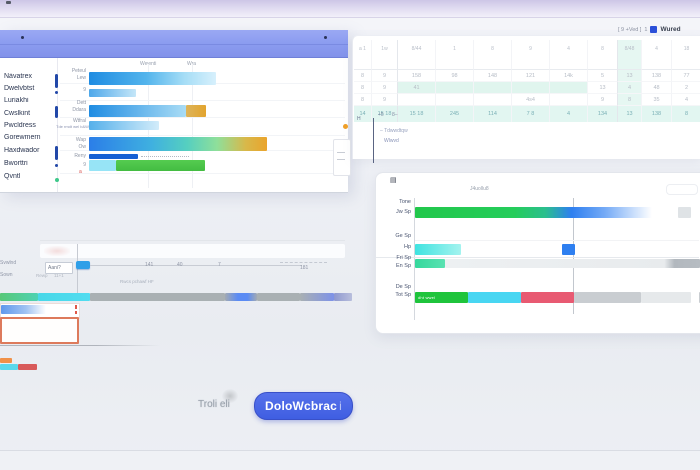  Describe the element at coordinates (686, 55) in the screenshot. I see `calendar-cell: 18` at that location.